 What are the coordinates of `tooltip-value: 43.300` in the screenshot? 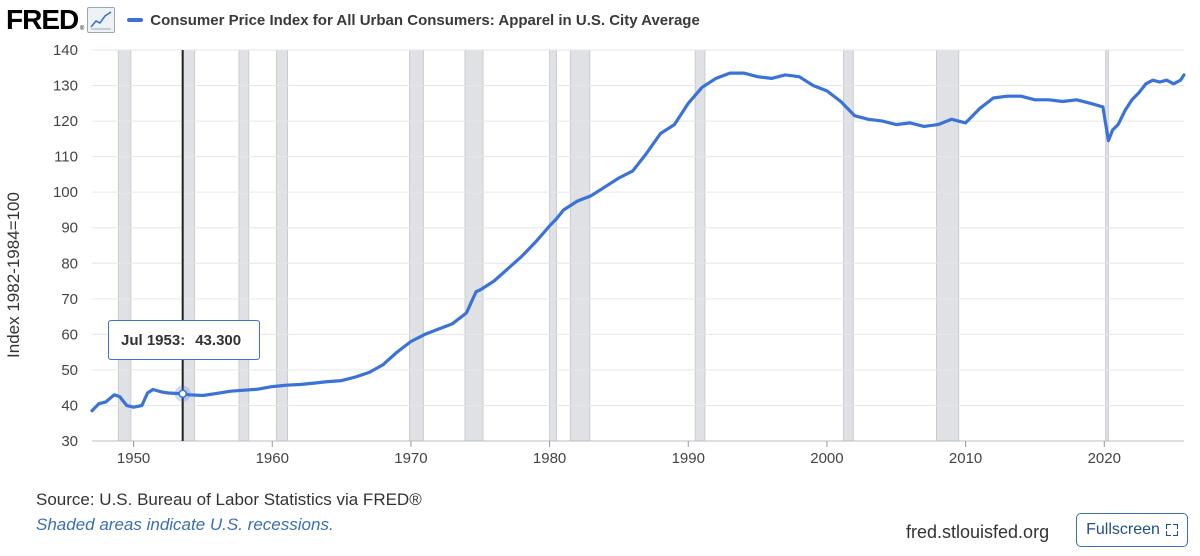 It's located at (218, 340).